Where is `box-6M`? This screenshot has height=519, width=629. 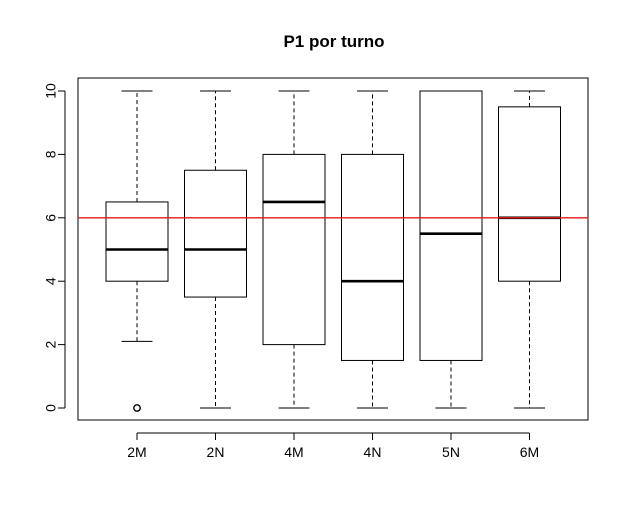
box-6M is located at coordinates (529, 249).